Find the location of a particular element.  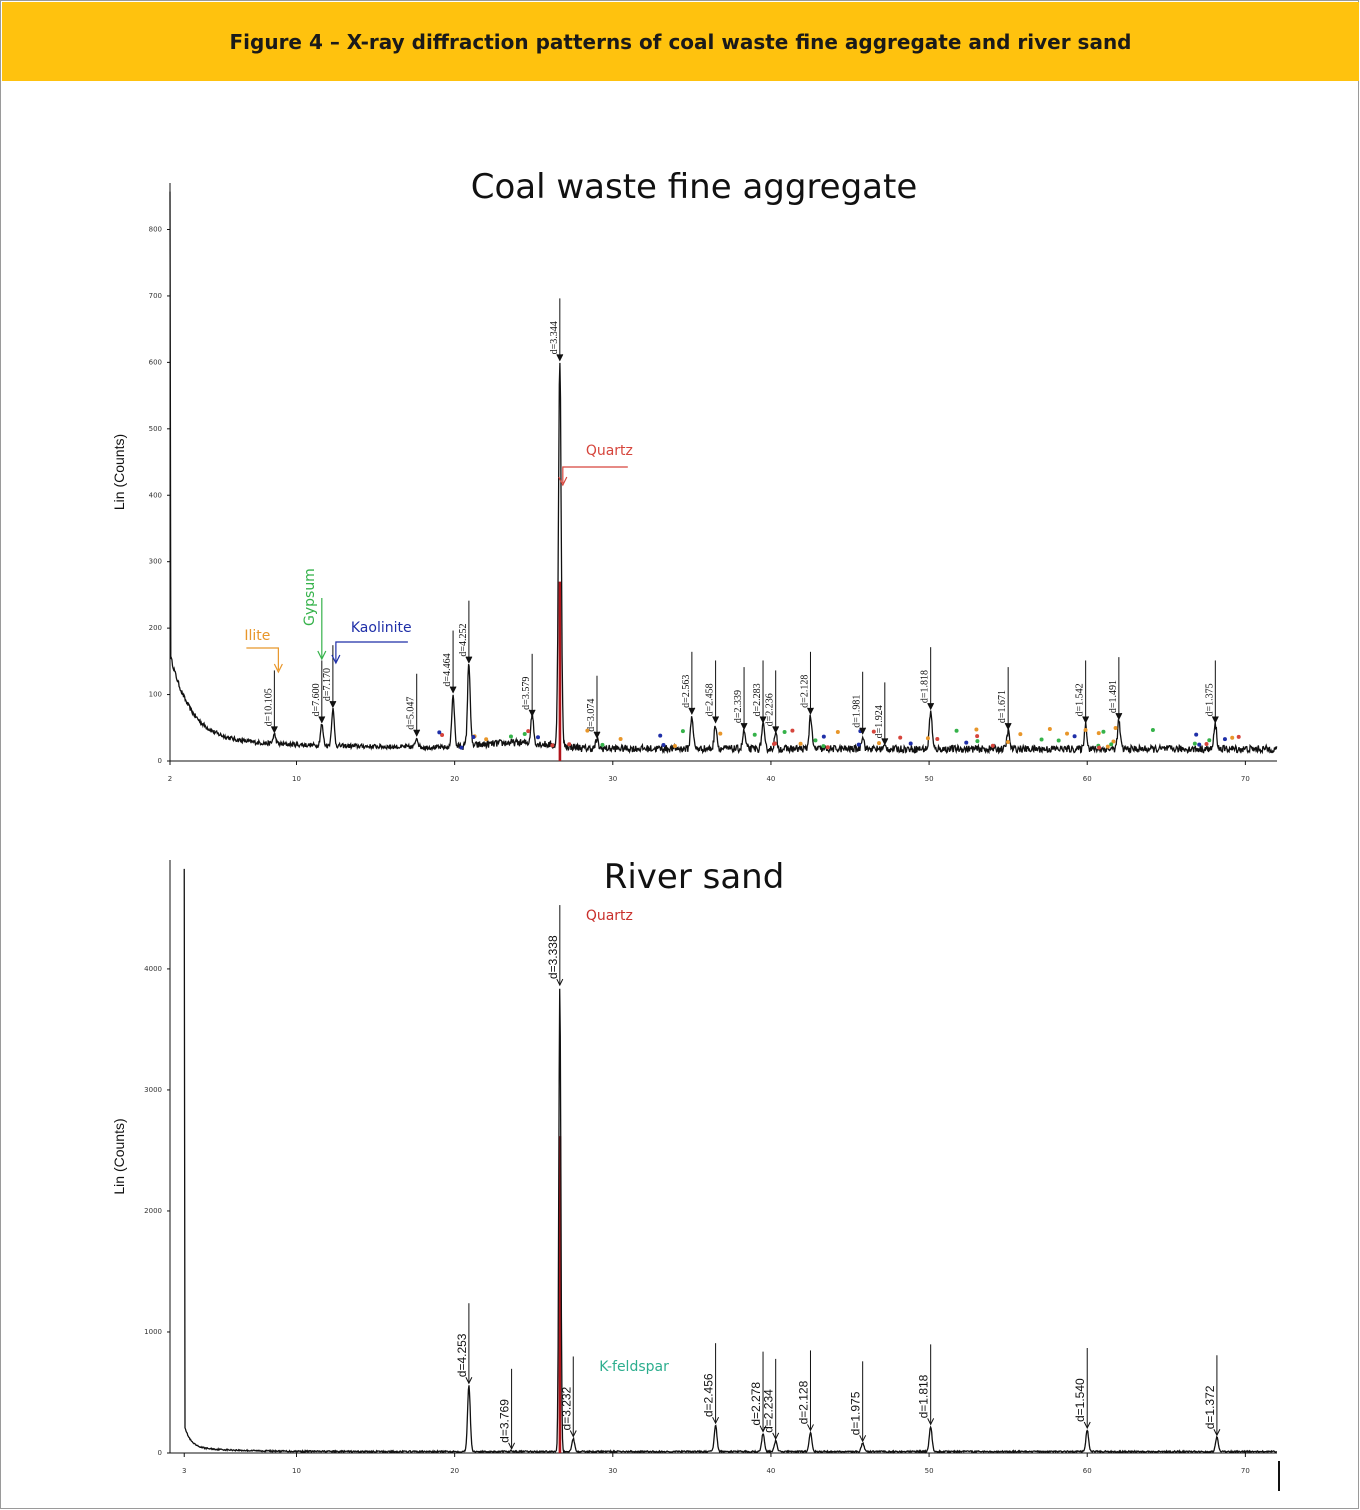

phase-label-gypsum: Gypsum is located at coordinates (310, 597).